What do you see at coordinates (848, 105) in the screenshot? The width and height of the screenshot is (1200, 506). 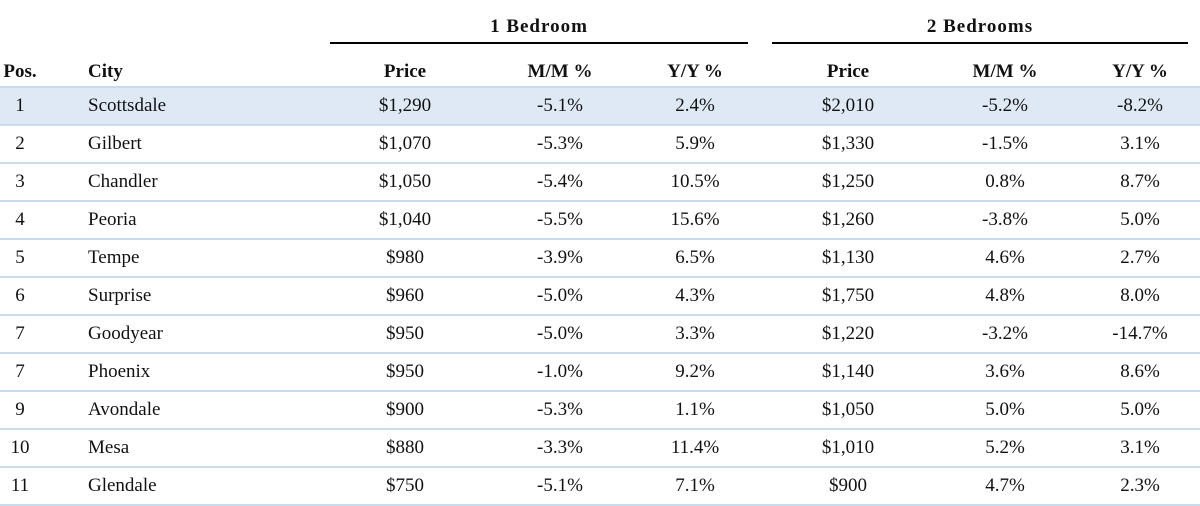 I see `value-cell: $2,010` at bounding box center [848, 105].